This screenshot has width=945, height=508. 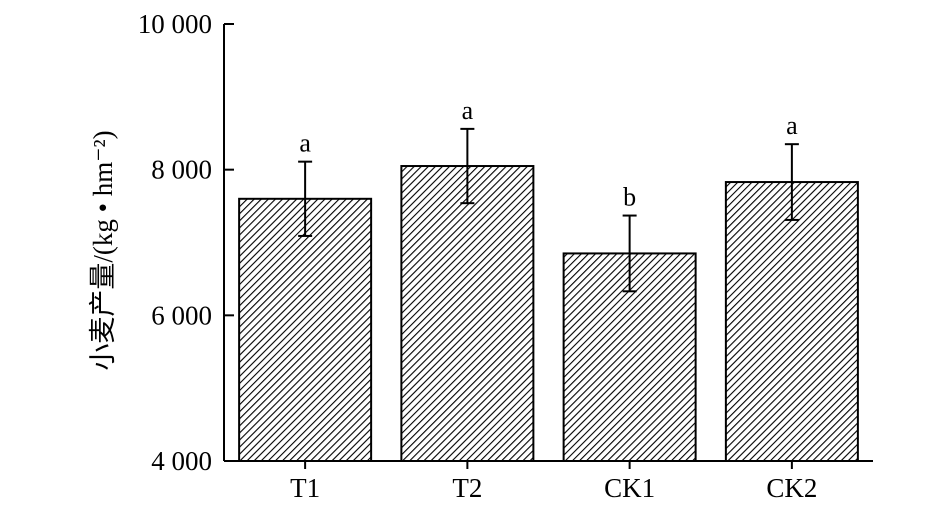 I want to click on bar-t1, so click(x=305, y=330).